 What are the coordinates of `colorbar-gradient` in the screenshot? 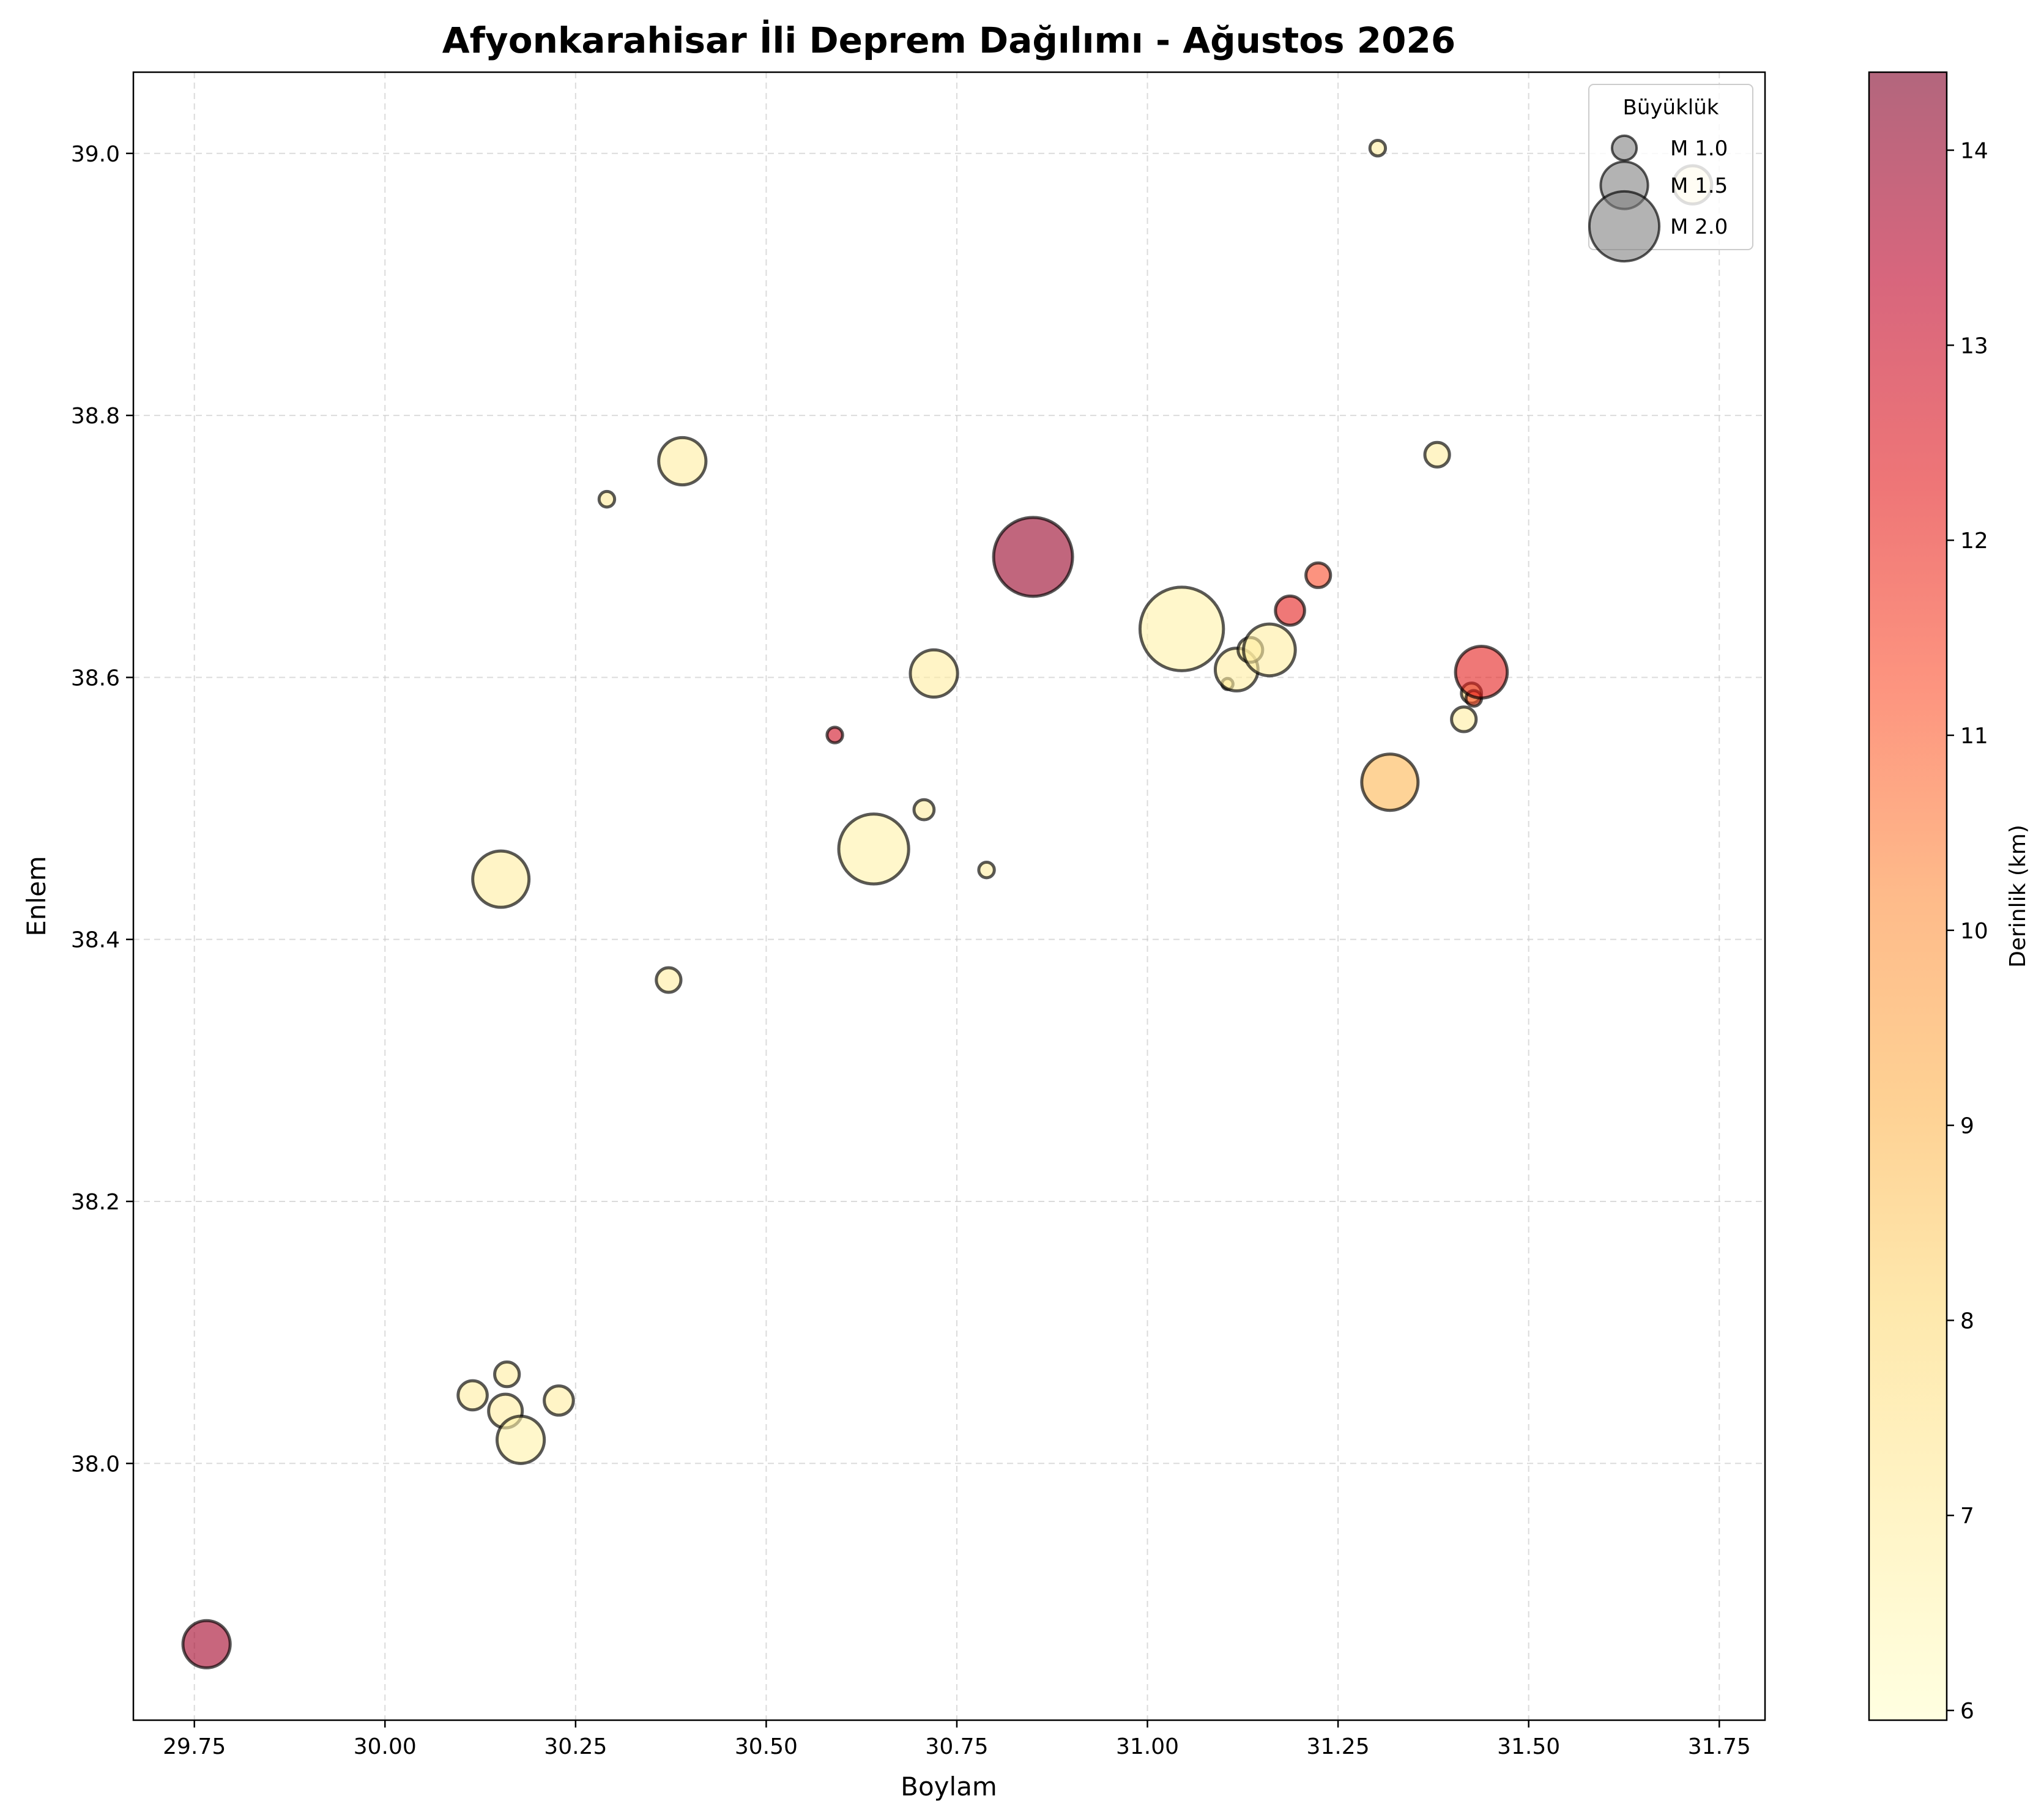 It's located at (1908, 896).